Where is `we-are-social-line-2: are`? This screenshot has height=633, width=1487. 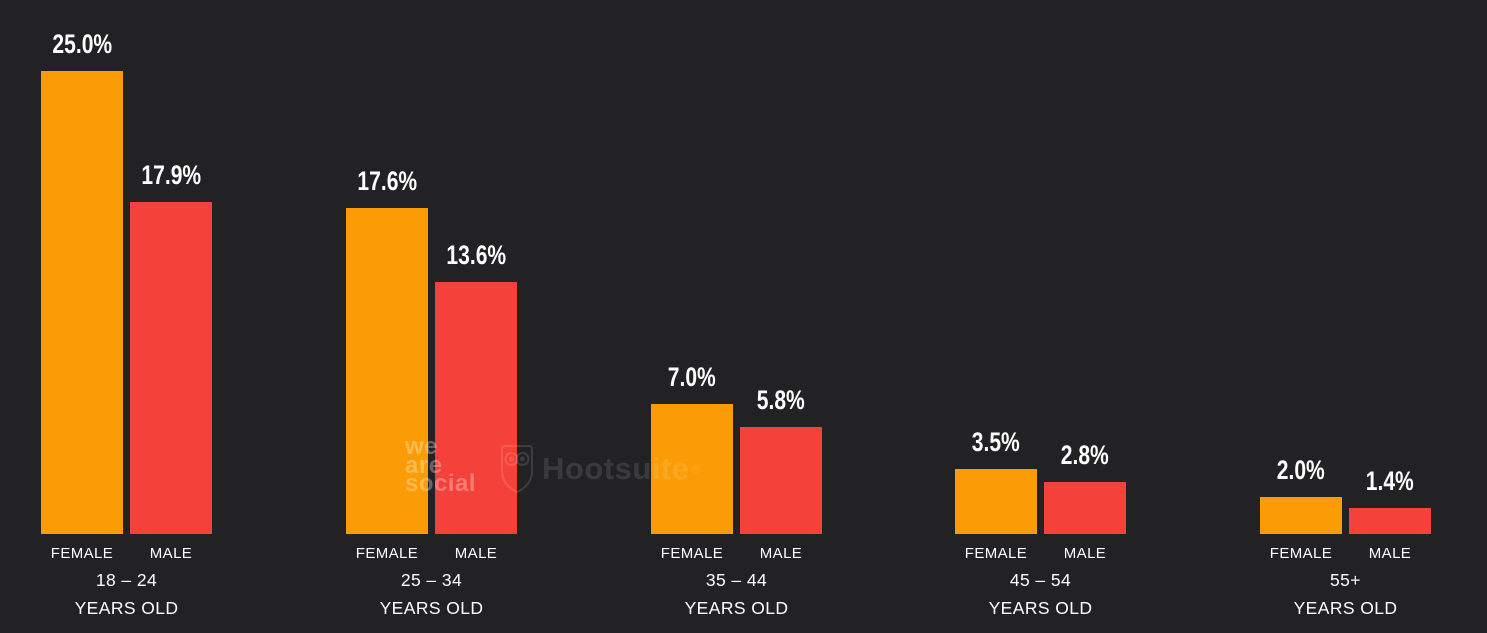 we-are-social-line-2: are is located at coordinates (424, 465).